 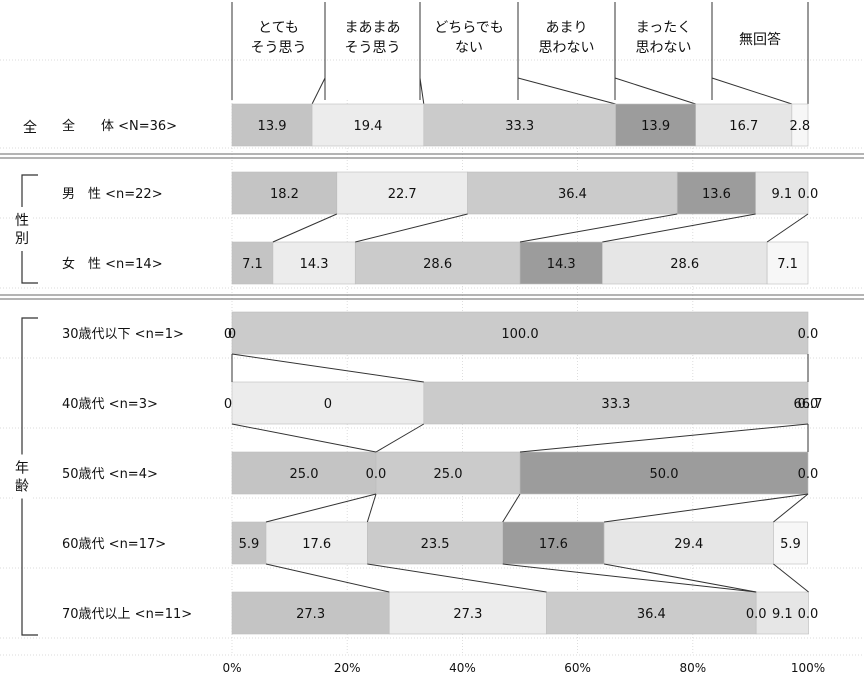 What do you see at coordinates (469, 28) in the screenshot?
I see `legend-label: どちらでも` at bounding box center [469, 28].